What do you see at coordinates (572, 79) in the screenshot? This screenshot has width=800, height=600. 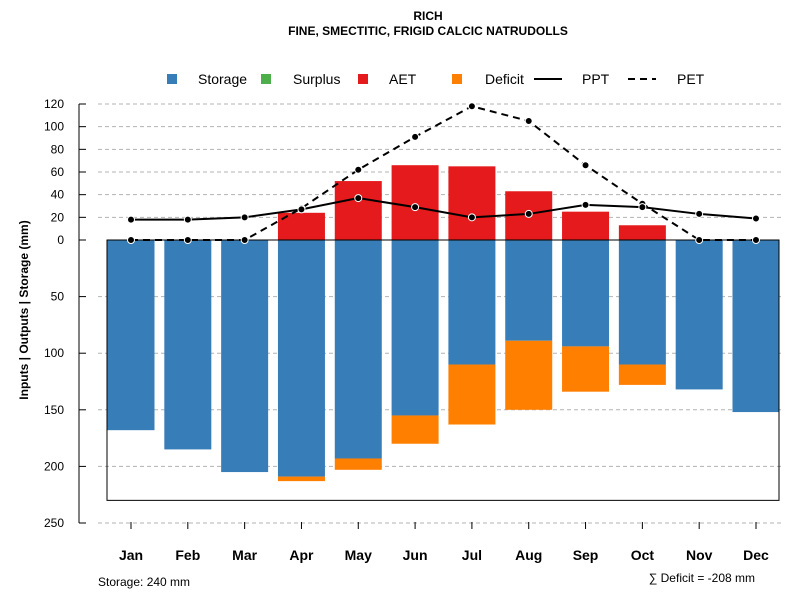 I see `legend-item-ppt: PPT` at bounding box center [572, 79].